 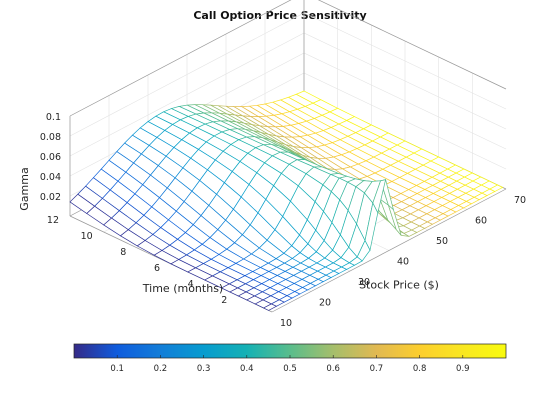 I want to click on z-tick-label-0: 0.02, so click(x=50, y=197).